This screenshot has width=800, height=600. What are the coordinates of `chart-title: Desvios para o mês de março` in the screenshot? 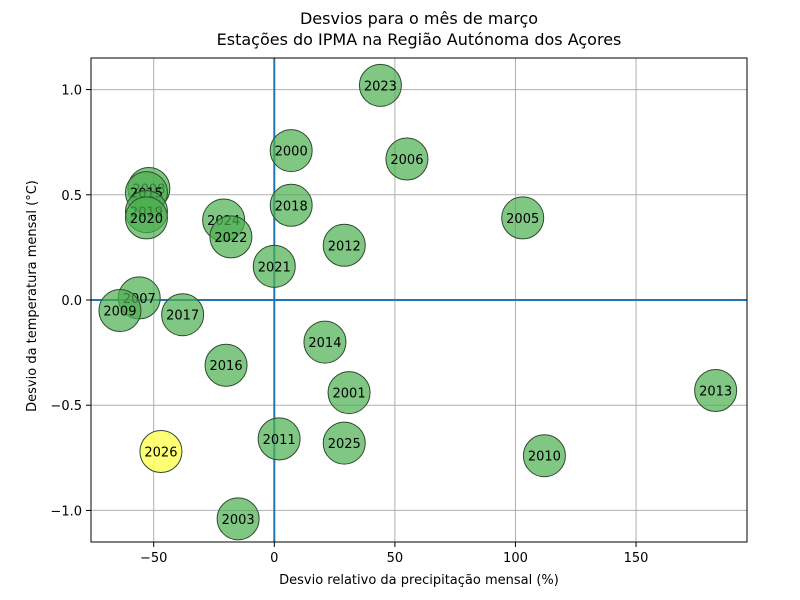 It's located at (419, 18).